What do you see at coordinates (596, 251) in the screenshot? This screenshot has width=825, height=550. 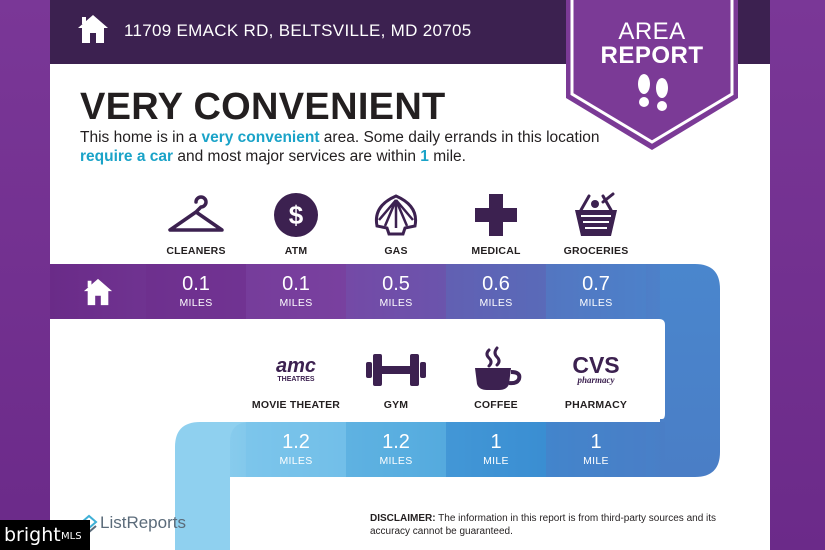 I see `label-groceries: GROCERIES` at bounding box center [596, 251].